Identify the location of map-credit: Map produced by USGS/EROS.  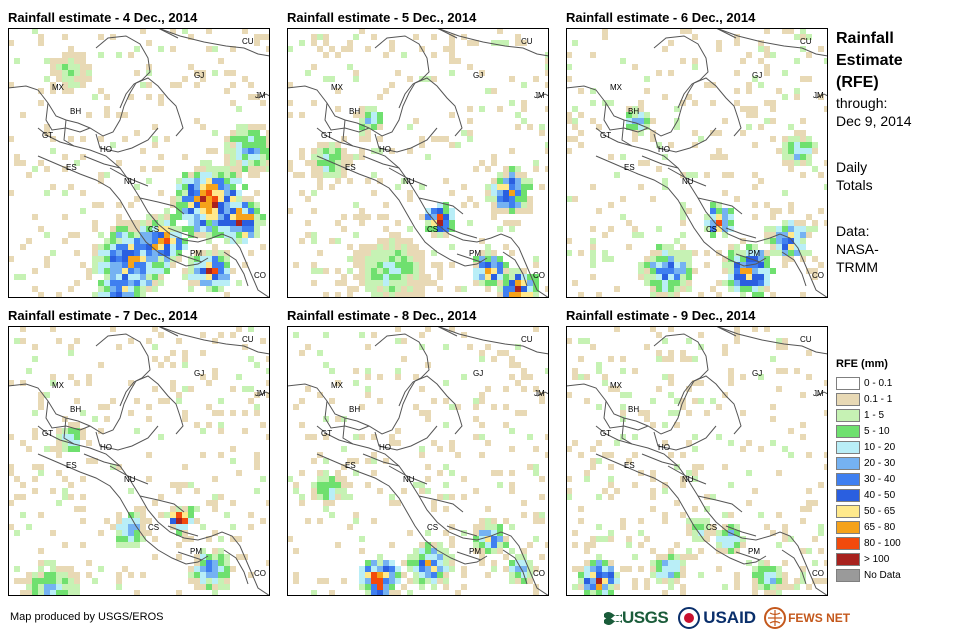
(87, 617).